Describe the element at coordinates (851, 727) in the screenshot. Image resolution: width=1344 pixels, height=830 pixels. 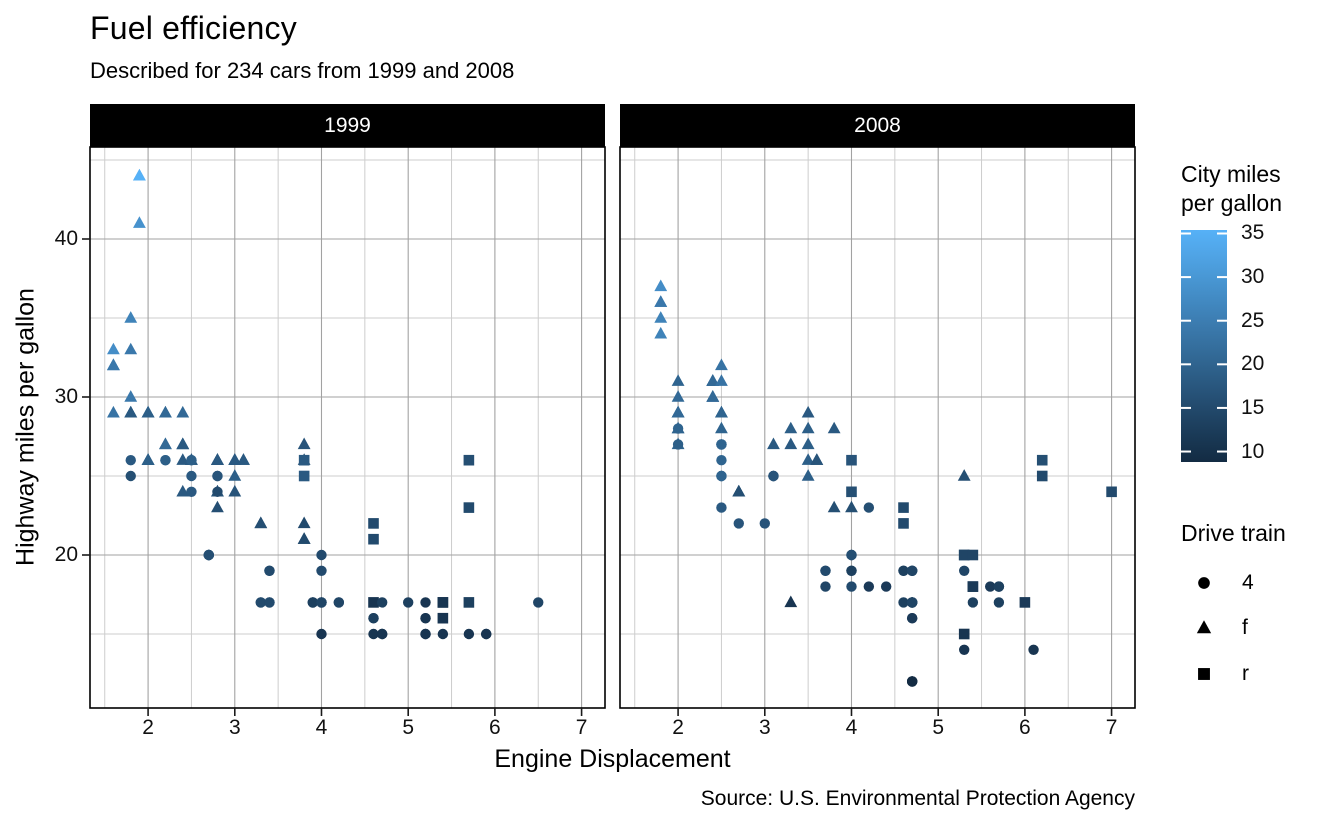
I see `x-tick-label: 4` at that location.